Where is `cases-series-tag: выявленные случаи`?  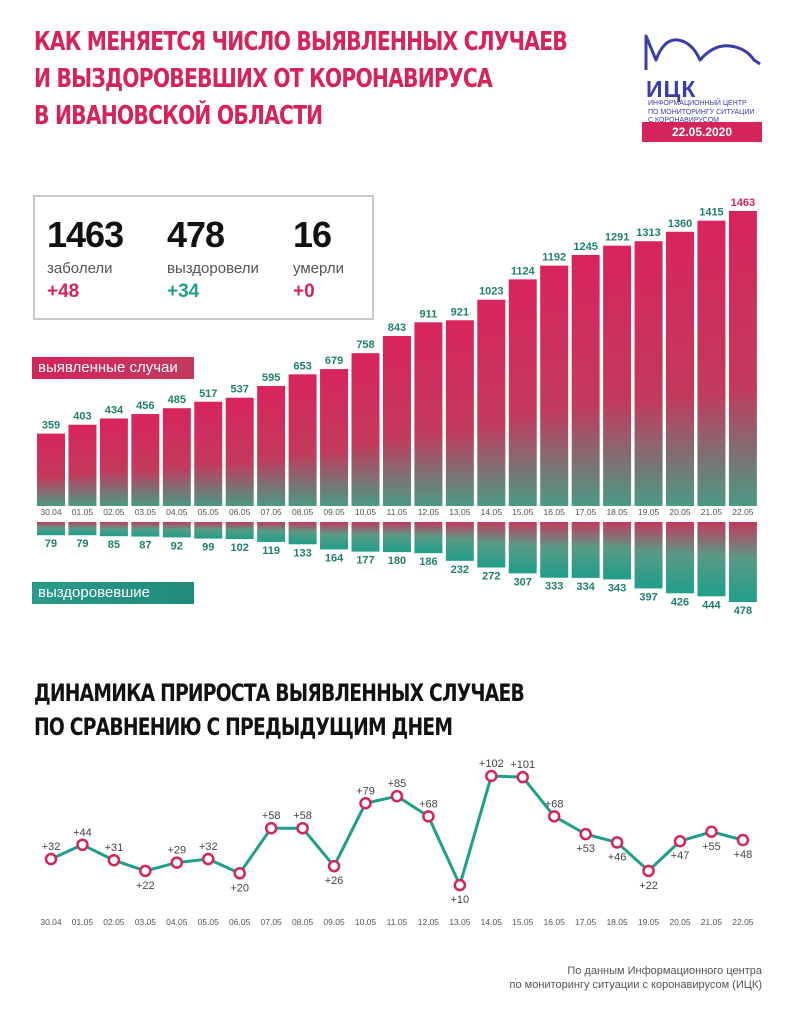 cases-series-tag: выявленные случаи is located at coordinates (113, 368).